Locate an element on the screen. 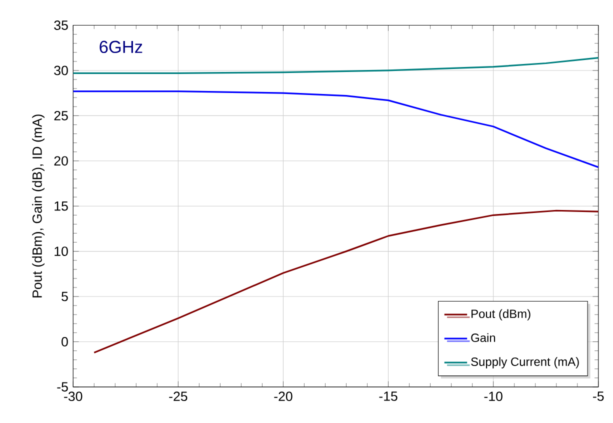  y-tick-label: 35 is located at coordinates (61, 25).